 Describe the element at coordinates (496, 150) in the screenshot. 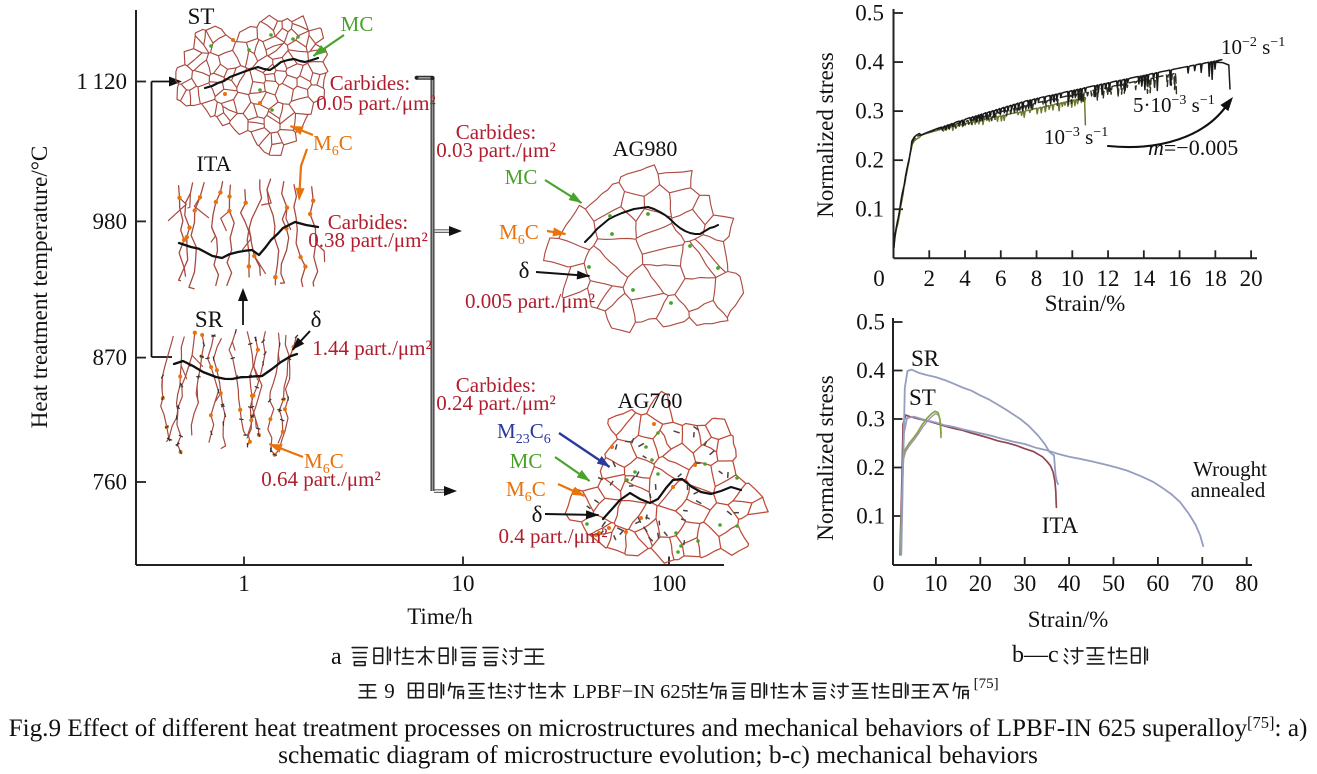

I see `svg-text: 0.03 part./μm²` at that location.